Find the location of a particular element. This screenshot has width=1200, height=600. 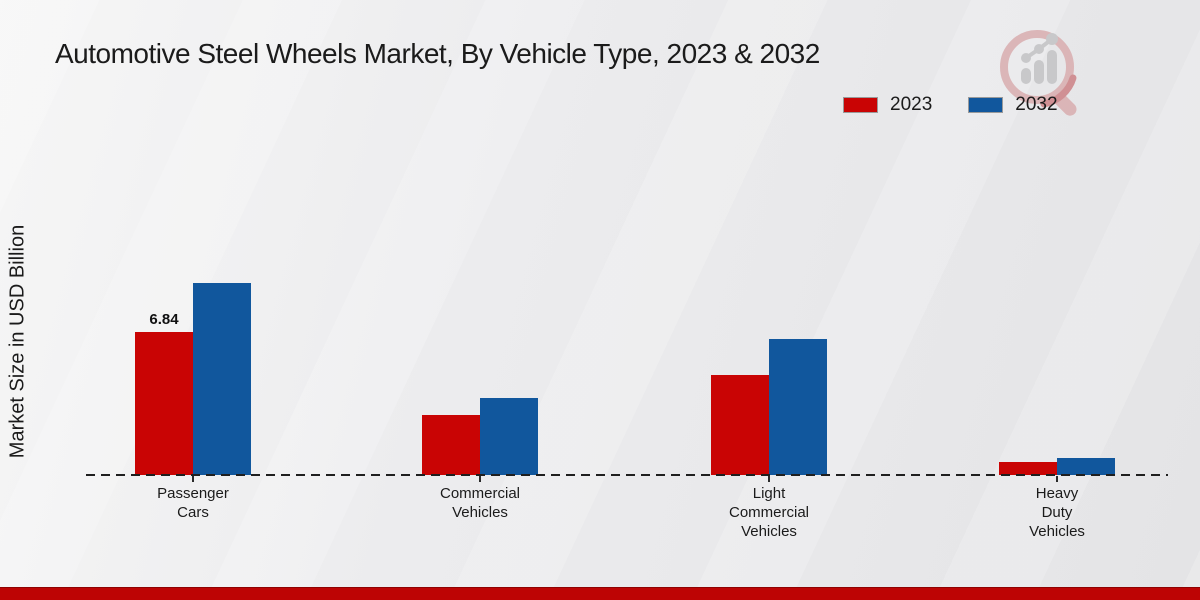

category-label-commercial-vehicles: Commercial Vehicles is located at coordinates (479, 503).